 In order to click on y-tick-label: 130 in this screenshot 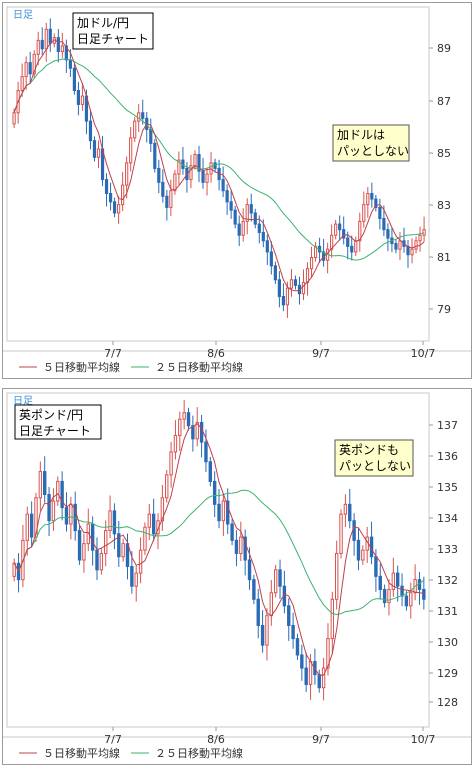, I will do `click(447, 642)`.